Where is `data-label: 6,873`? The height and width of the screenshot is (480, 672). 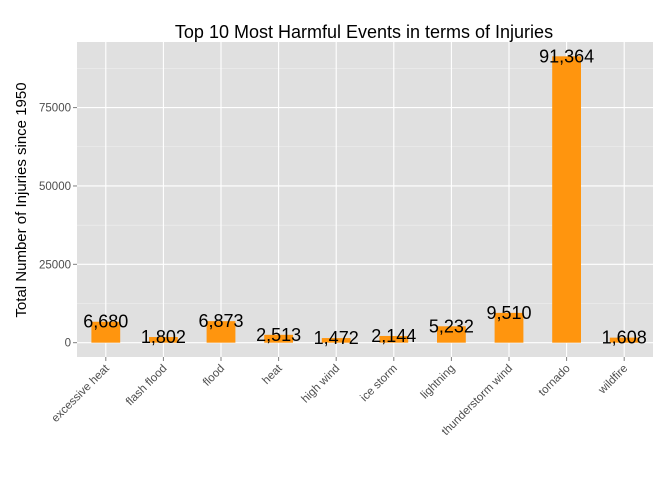 data-label: 6,873 is located at coordinates (220, 321).